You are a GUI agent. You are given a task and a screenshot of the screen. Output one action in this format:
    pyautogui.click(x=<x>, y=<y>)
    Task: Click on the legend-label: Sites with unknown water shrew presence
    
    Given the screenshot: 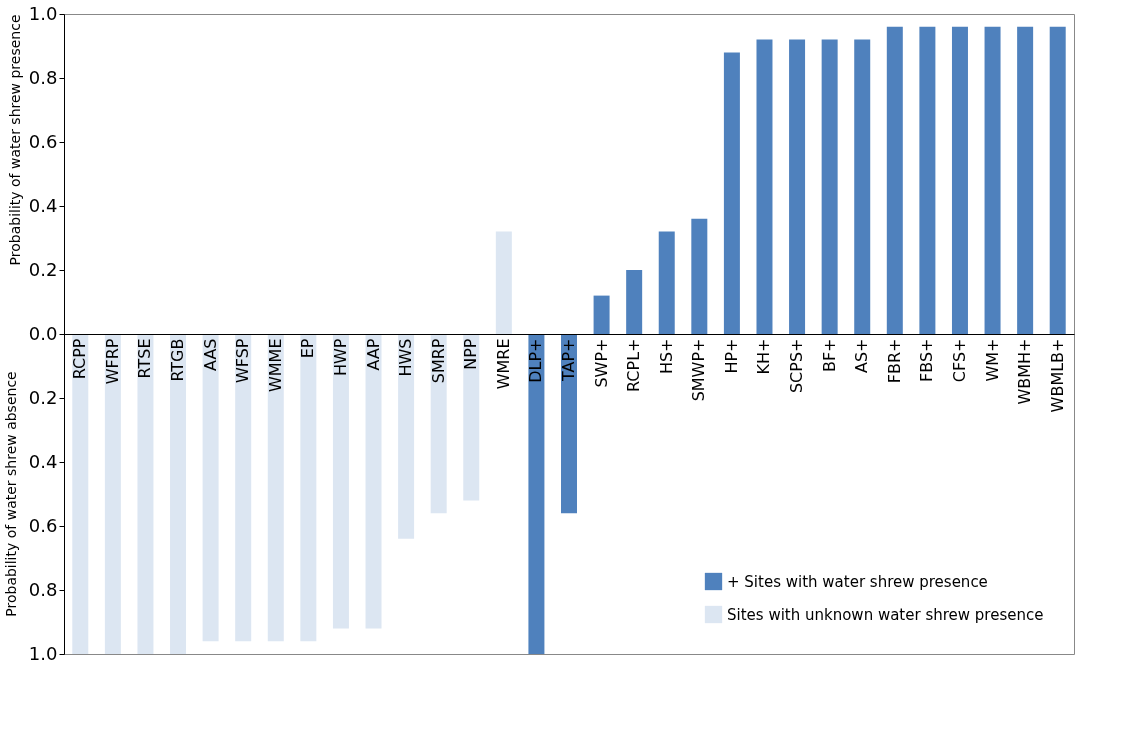 What is the action you would take?
    pyautogui.click(x=885, y=614)
    